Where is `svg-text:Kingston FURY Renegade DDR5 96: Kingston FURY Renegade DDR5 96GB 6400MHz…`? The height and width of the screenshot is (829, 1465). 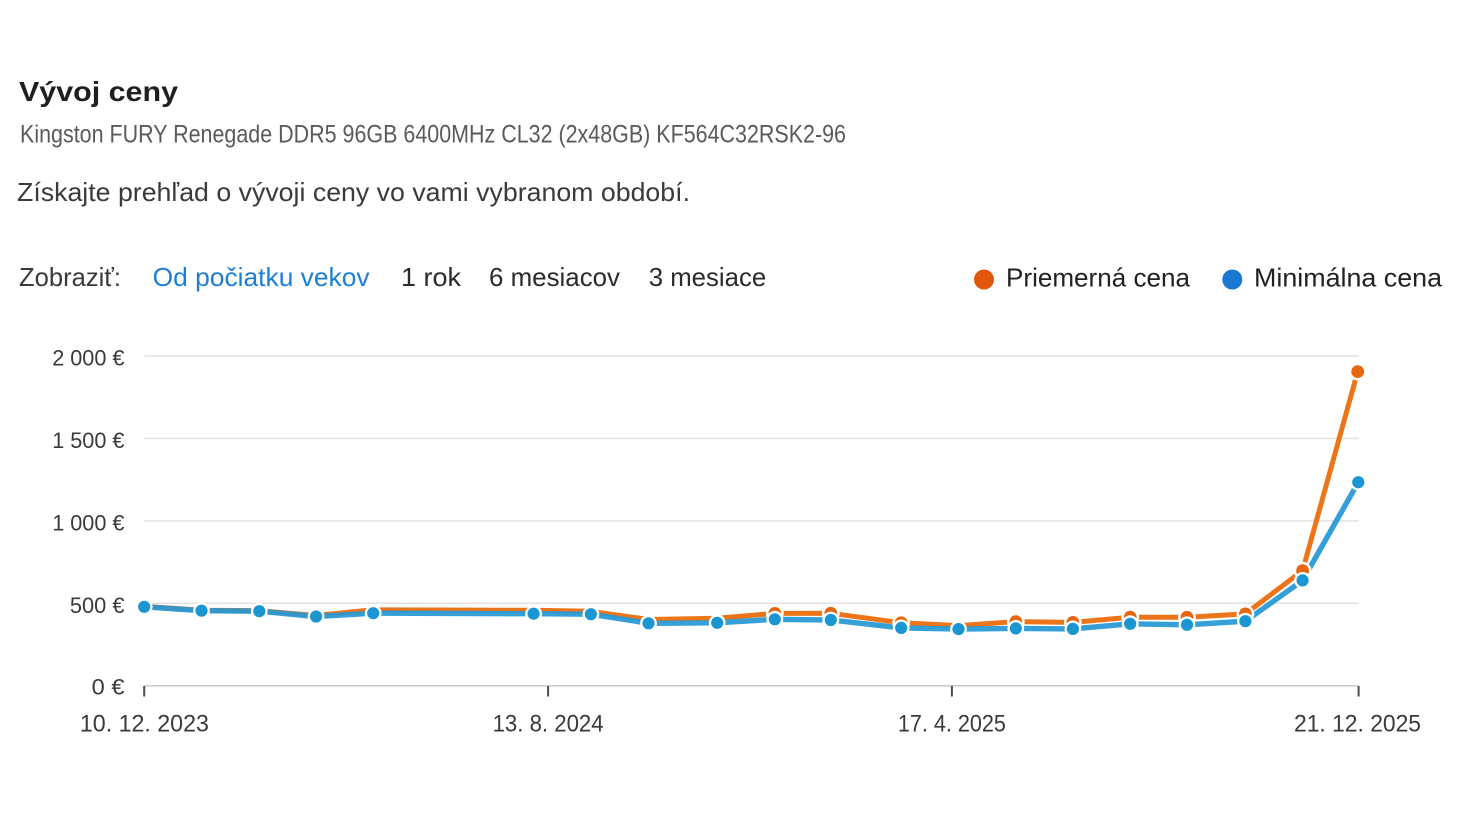 svg-text:Kingston FURY Renegade DDR5 96: Kingston FURY Renegade DDR5 96GB 6400MHz… is located at coordinates (433, 135).